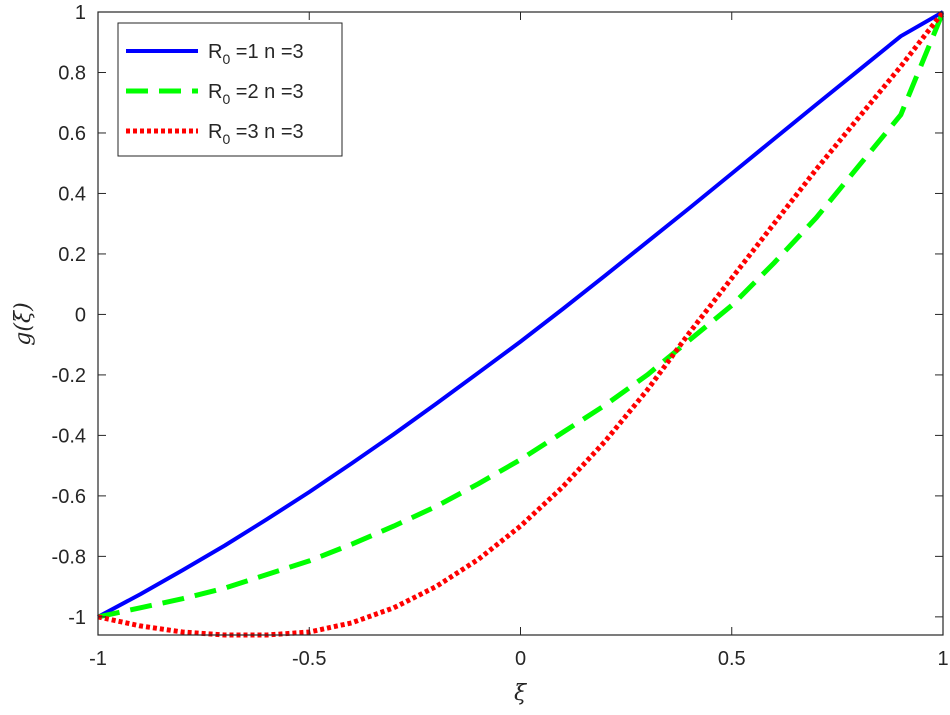  Describe the element at coordinates (256, 134) in the screenshot. I see `legend-label-3: R0 =3 n =3` at that location.